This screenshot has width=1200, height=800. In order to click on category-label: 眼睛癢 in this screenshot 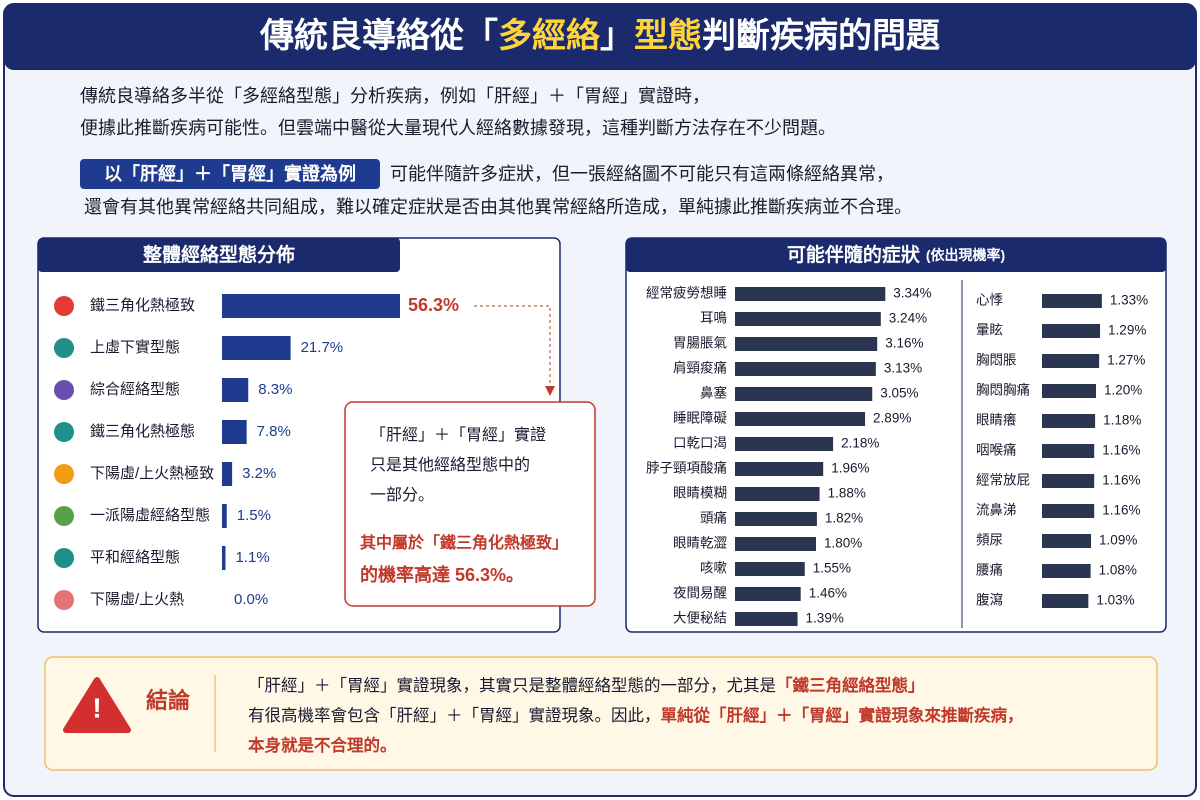, I will do `click(996, 420)`.